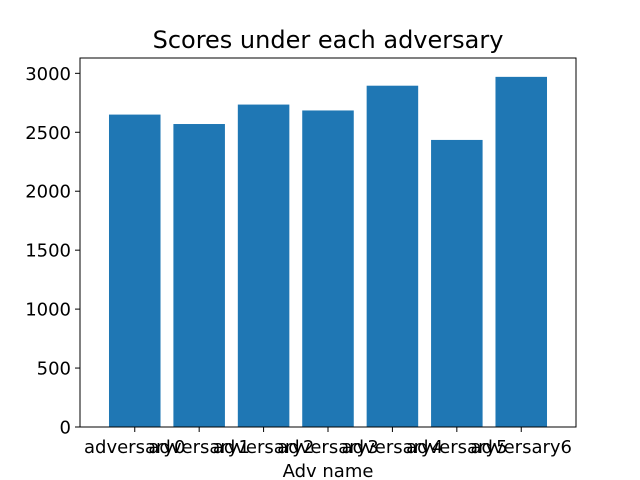 The width and height of the screenshot is (640, 480). I want to click on y-tick-label: 1500, so click(48, 251).